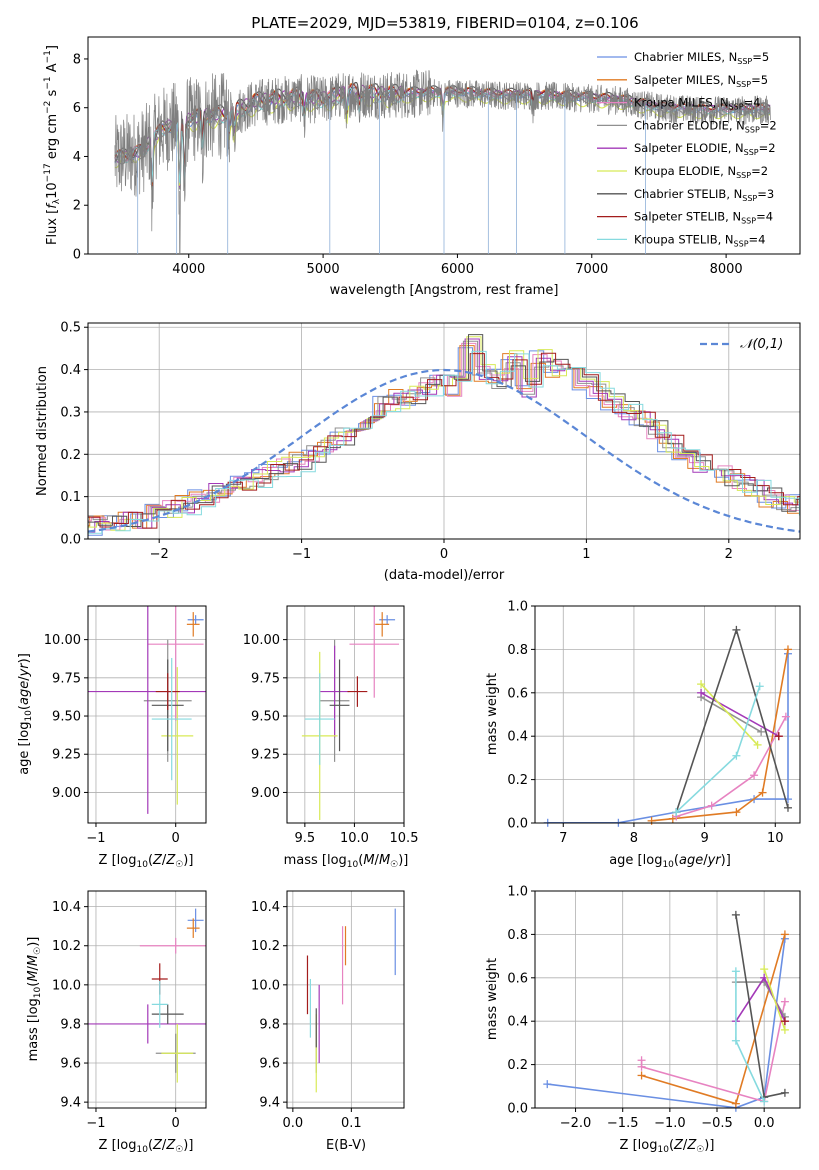 This screenshot has width=819, height=1170. Describe the element at coordinates (764, 1123) in the screenshot. I see `weight-vs-z-xtick-label: 0.0` at that location.